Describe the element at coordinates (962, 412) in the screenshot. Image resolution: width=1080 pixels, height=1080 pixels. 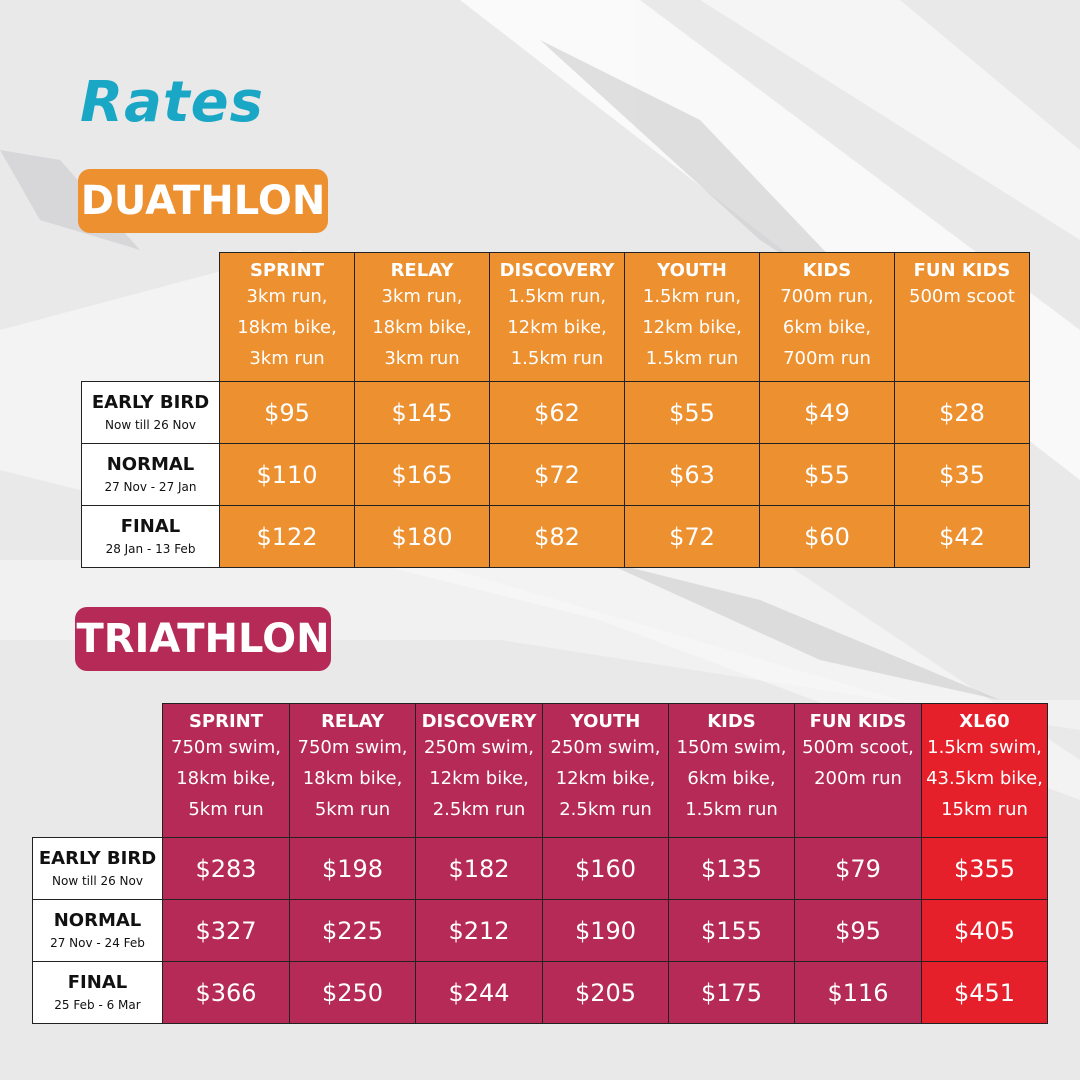
I see `price-cell: $28` at that location.